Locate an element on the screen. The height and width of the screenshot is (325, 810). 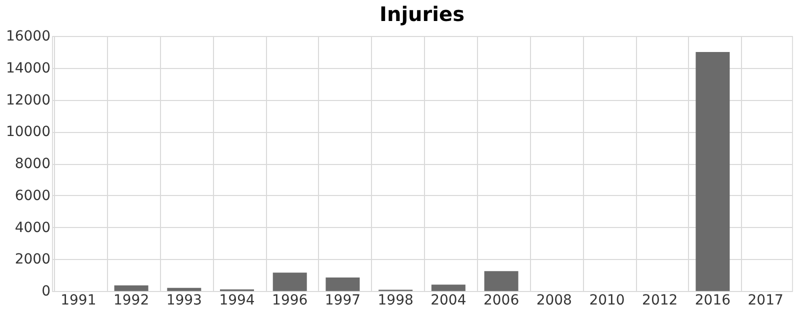
x-tick-label: 2008 is located at coordinates (554, 300).